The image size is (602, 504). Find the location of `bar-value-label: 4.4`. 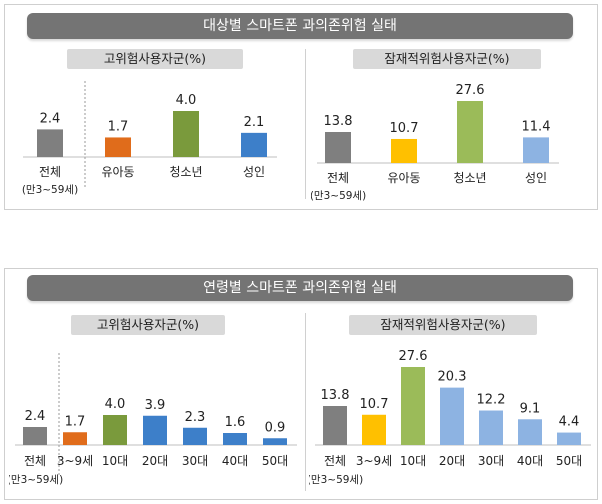

bar-value-label: 4.4 is located at coordinates (569, 422).